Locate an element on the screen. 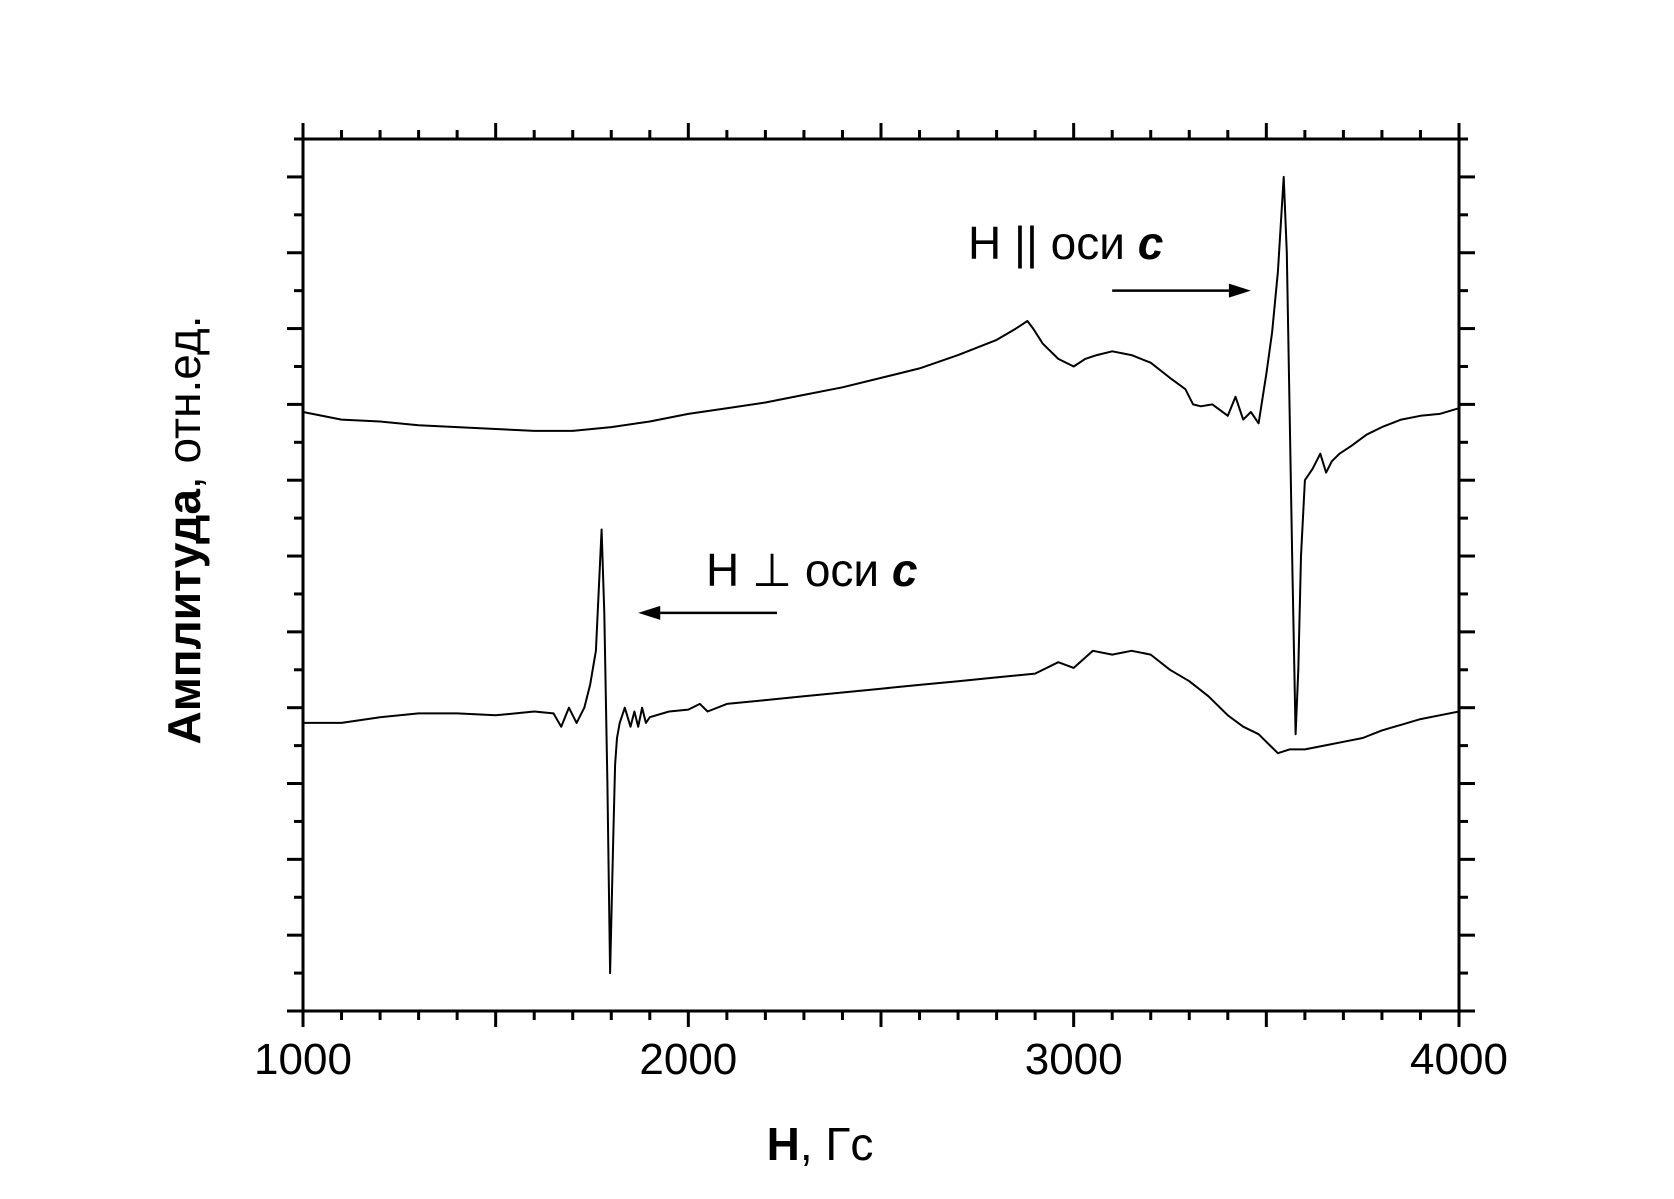 This screenshot has width=1674, height=1199. y-axis-title: Амплитуда, отн.ед. is located at coordinates (184, 529).